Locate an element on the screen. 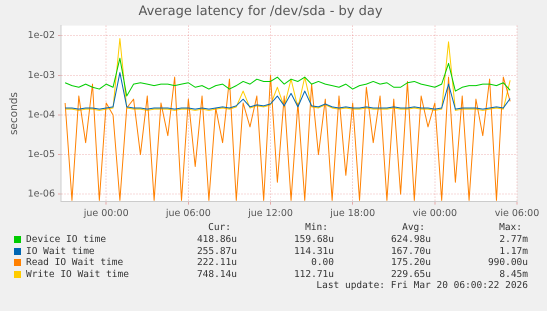  text: Cur: is located at coordinates (219, 227).